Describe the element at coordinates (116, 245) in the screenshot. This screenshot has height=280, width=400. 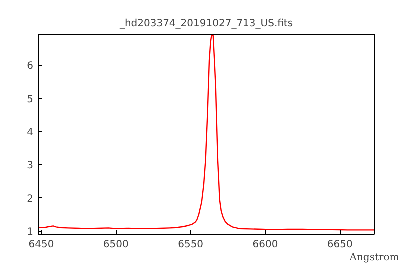
I see `x-tick-label: 6500` at that location.